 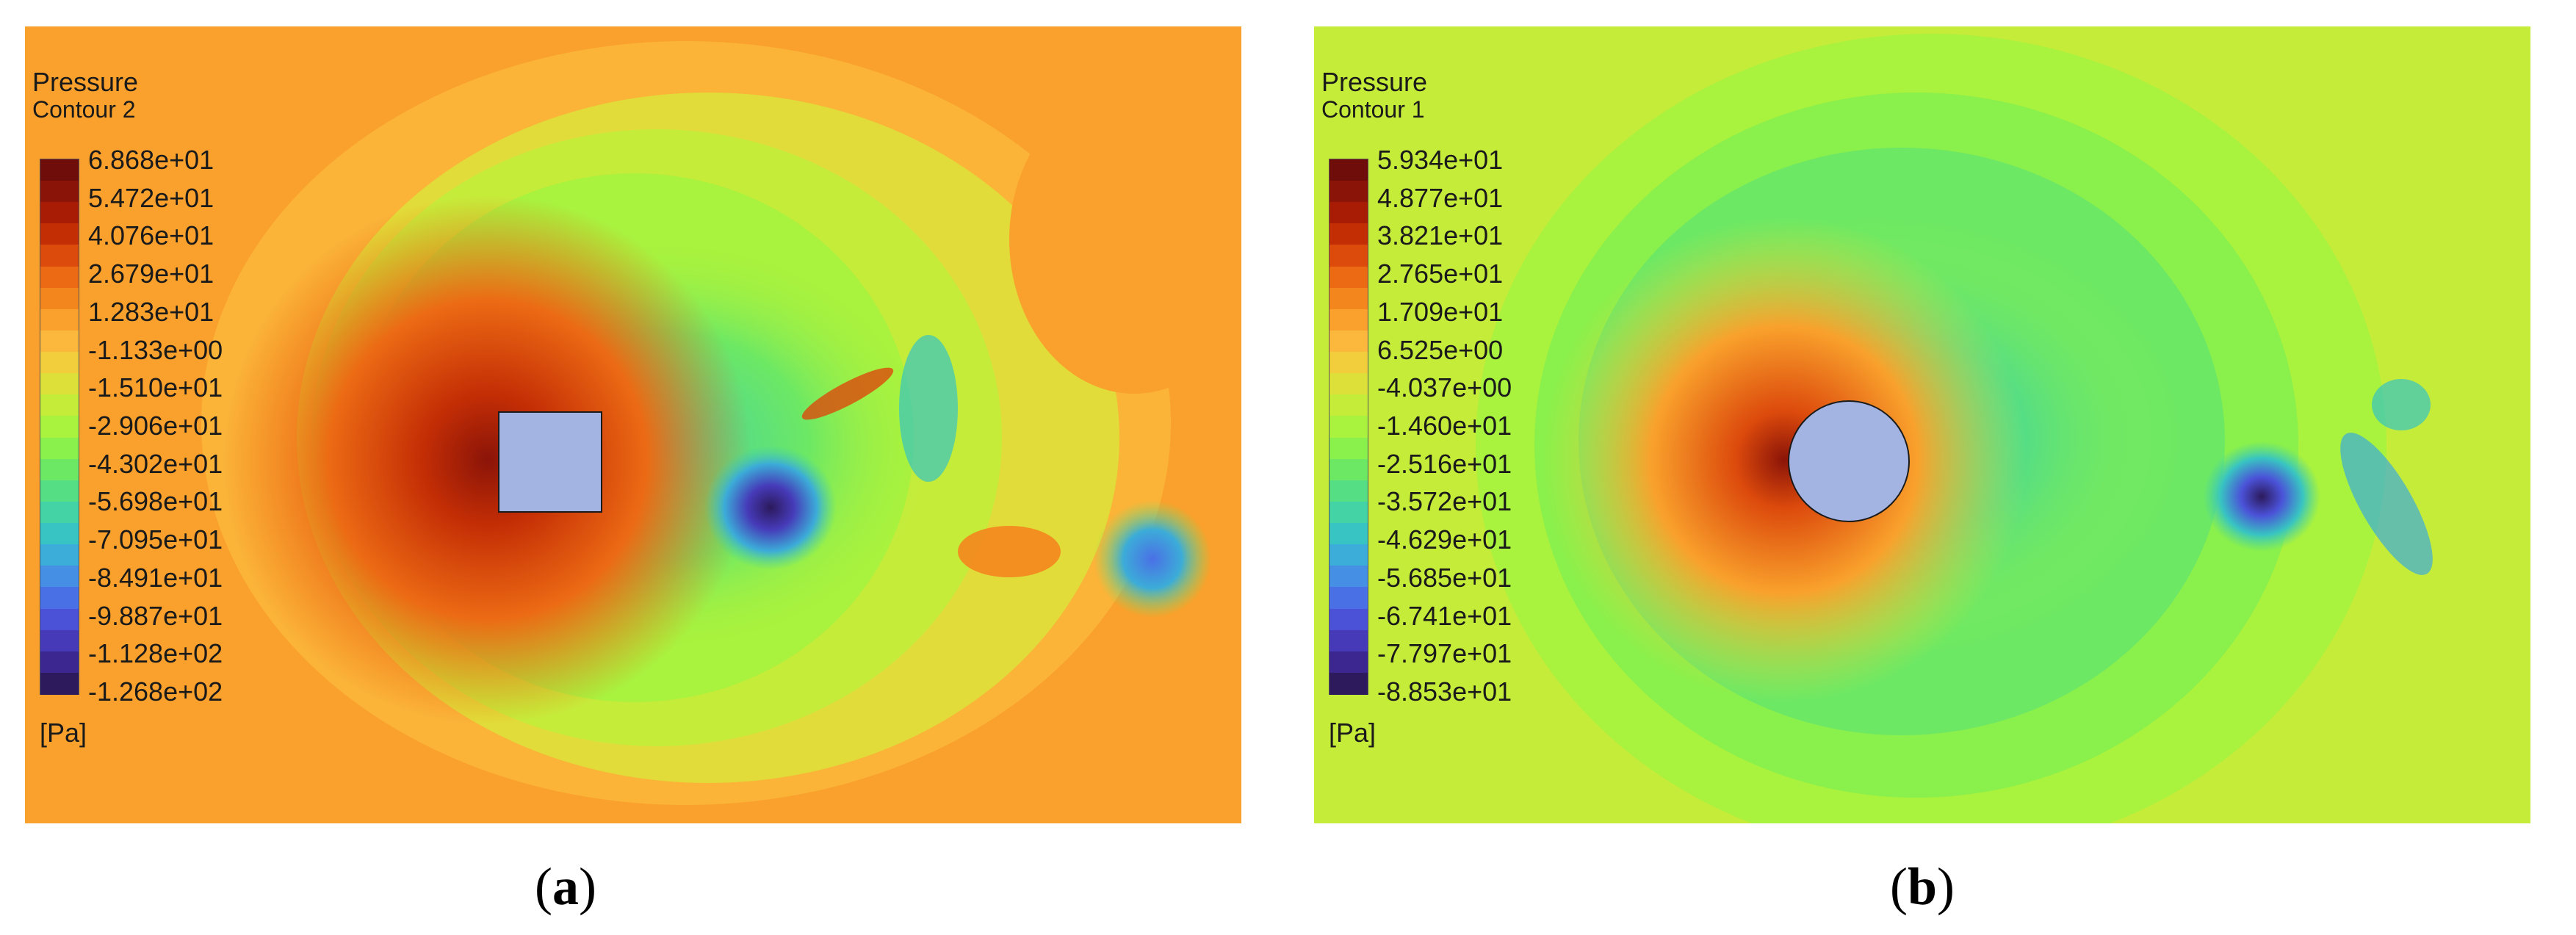 I want to click on colorbar-tick-label: -6.741e+01, so click(x=1444, y=615).